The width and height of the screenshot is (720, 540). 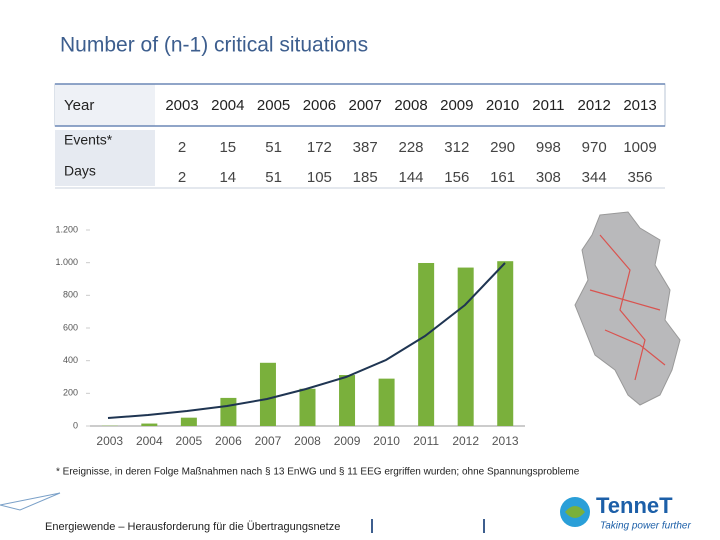 What do you see at coordinates (273, 105) in the screenshot?
I see `table-header-year: 2005` at bounding box center [273, 105].